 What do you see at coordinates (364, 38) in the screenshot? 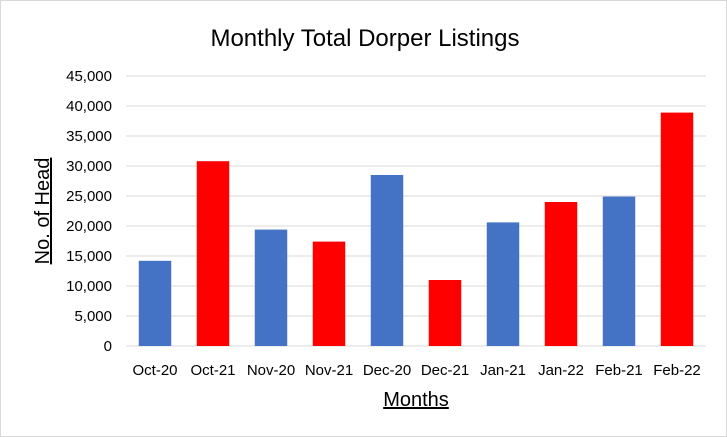
I see `chart-title: Monthly Total Dorper Listings` at bounding box center [364, 38].